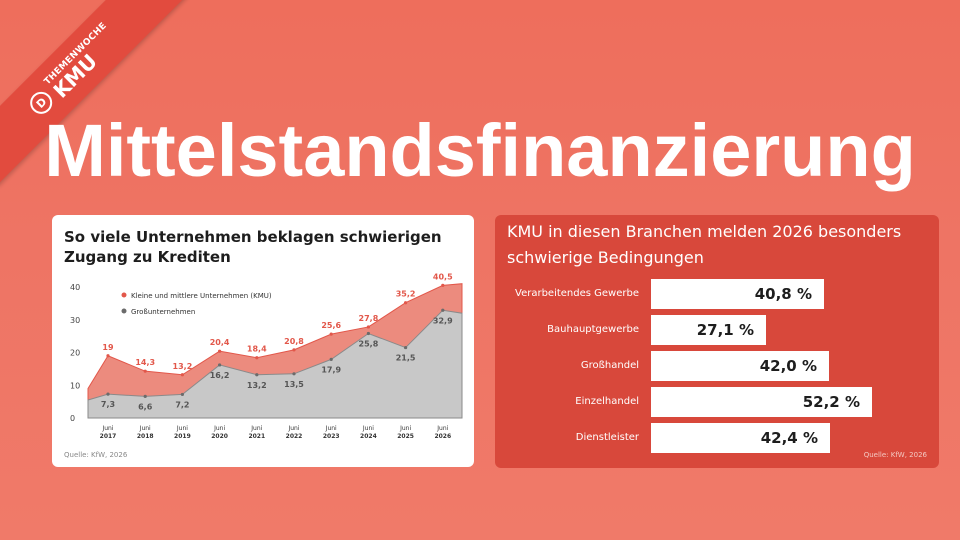  What do you see at coordinates (145, 436) in the screenshot?
I see `x-tick-year: 2018` at bounding box center [145, 436].